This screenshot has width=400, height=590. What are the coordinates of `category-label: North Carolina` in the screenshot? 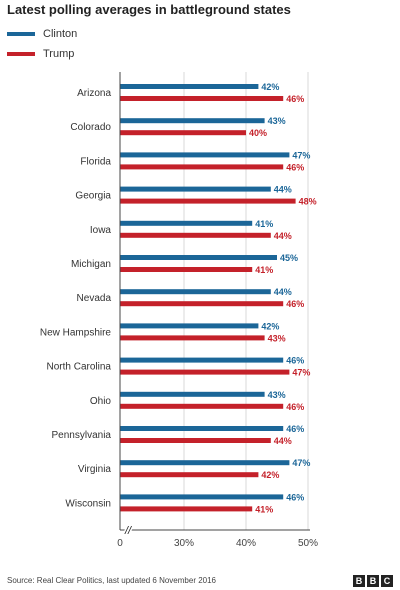 It's located at (79, 367).